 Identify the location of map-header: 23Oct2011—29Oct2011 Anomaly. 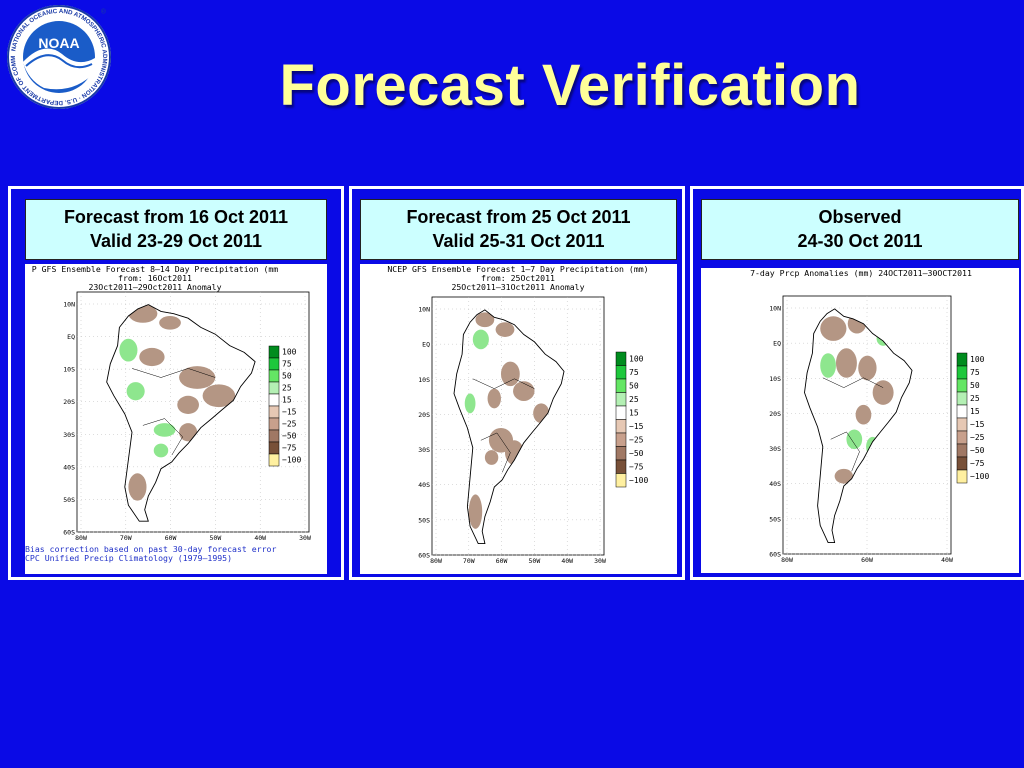
(154, 287).